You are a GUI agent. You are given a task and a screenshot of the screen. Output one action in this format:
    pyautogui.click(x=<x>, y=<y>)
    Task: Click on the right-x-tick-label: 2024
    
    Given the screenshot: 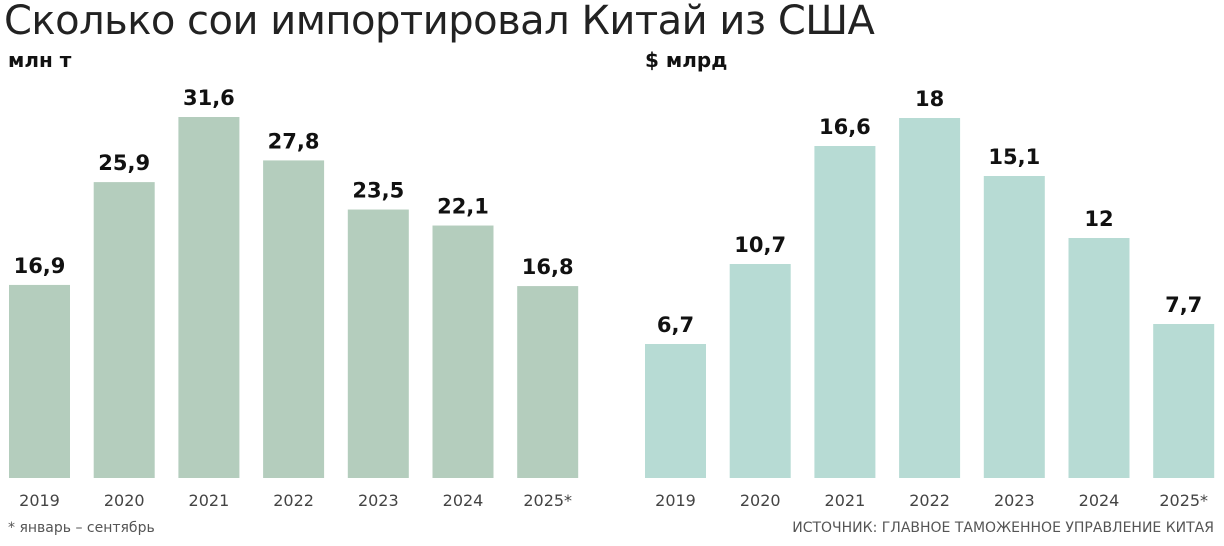 What is the action you would take?
    pyautogui.click(x=1099, y=500)
    